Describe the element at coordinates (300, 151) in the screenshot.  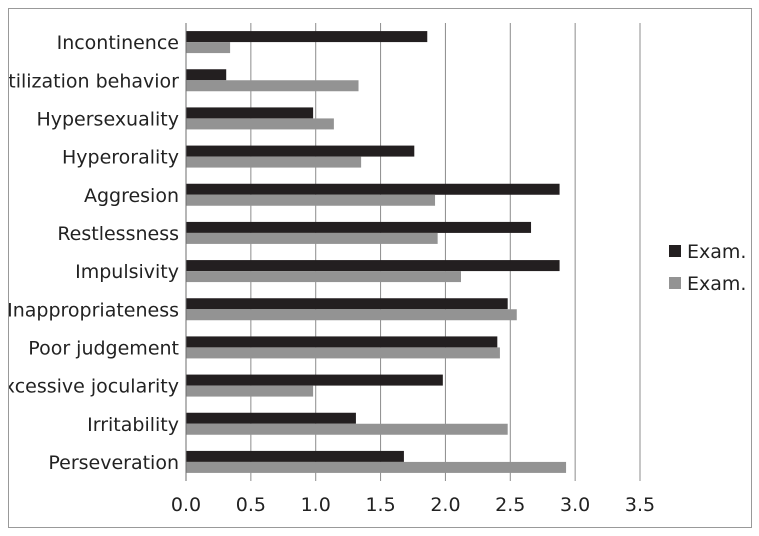
I see `bar-exam-2-hyperorality` at that location.